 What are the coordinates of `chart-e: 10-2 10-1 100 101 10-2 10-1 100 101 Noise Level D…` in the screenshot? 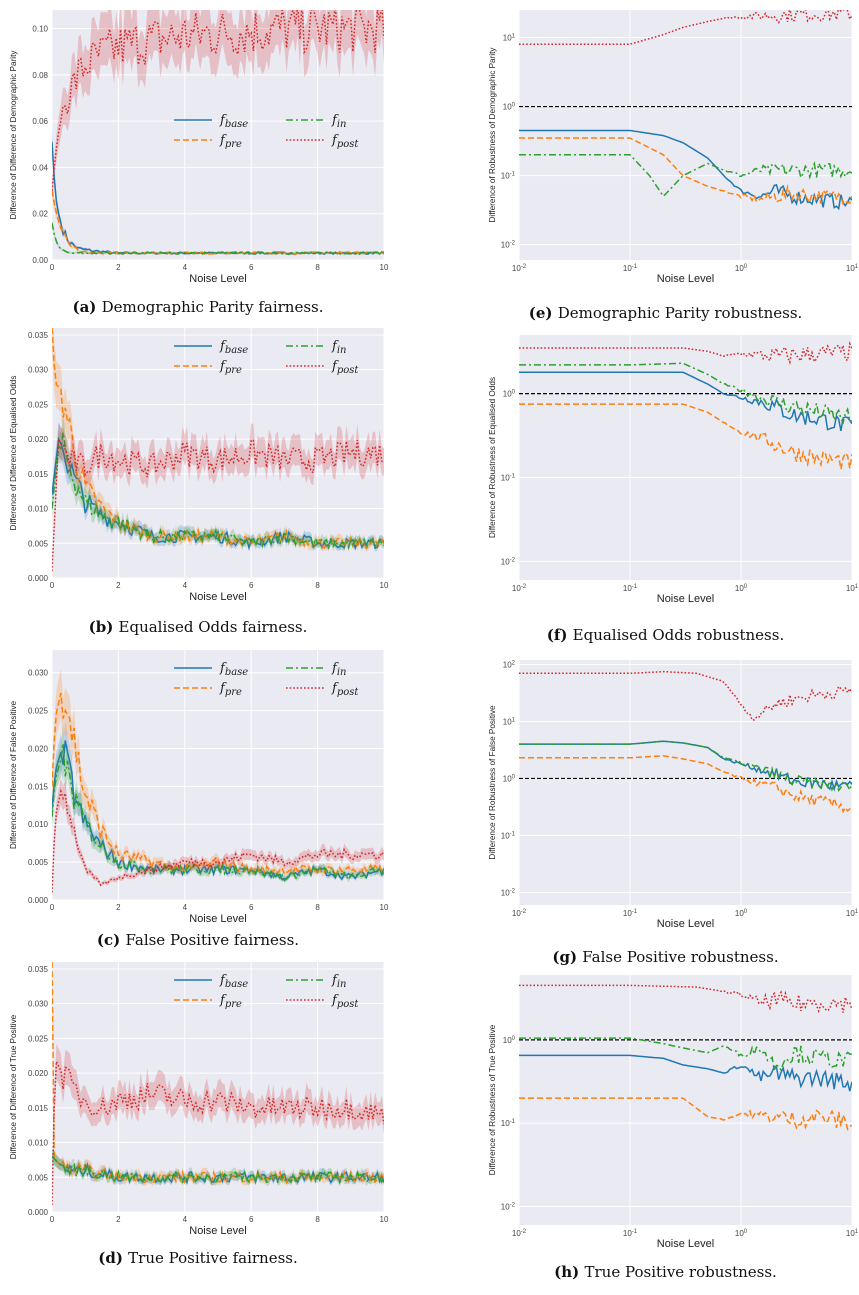 It's located at (673, 166).